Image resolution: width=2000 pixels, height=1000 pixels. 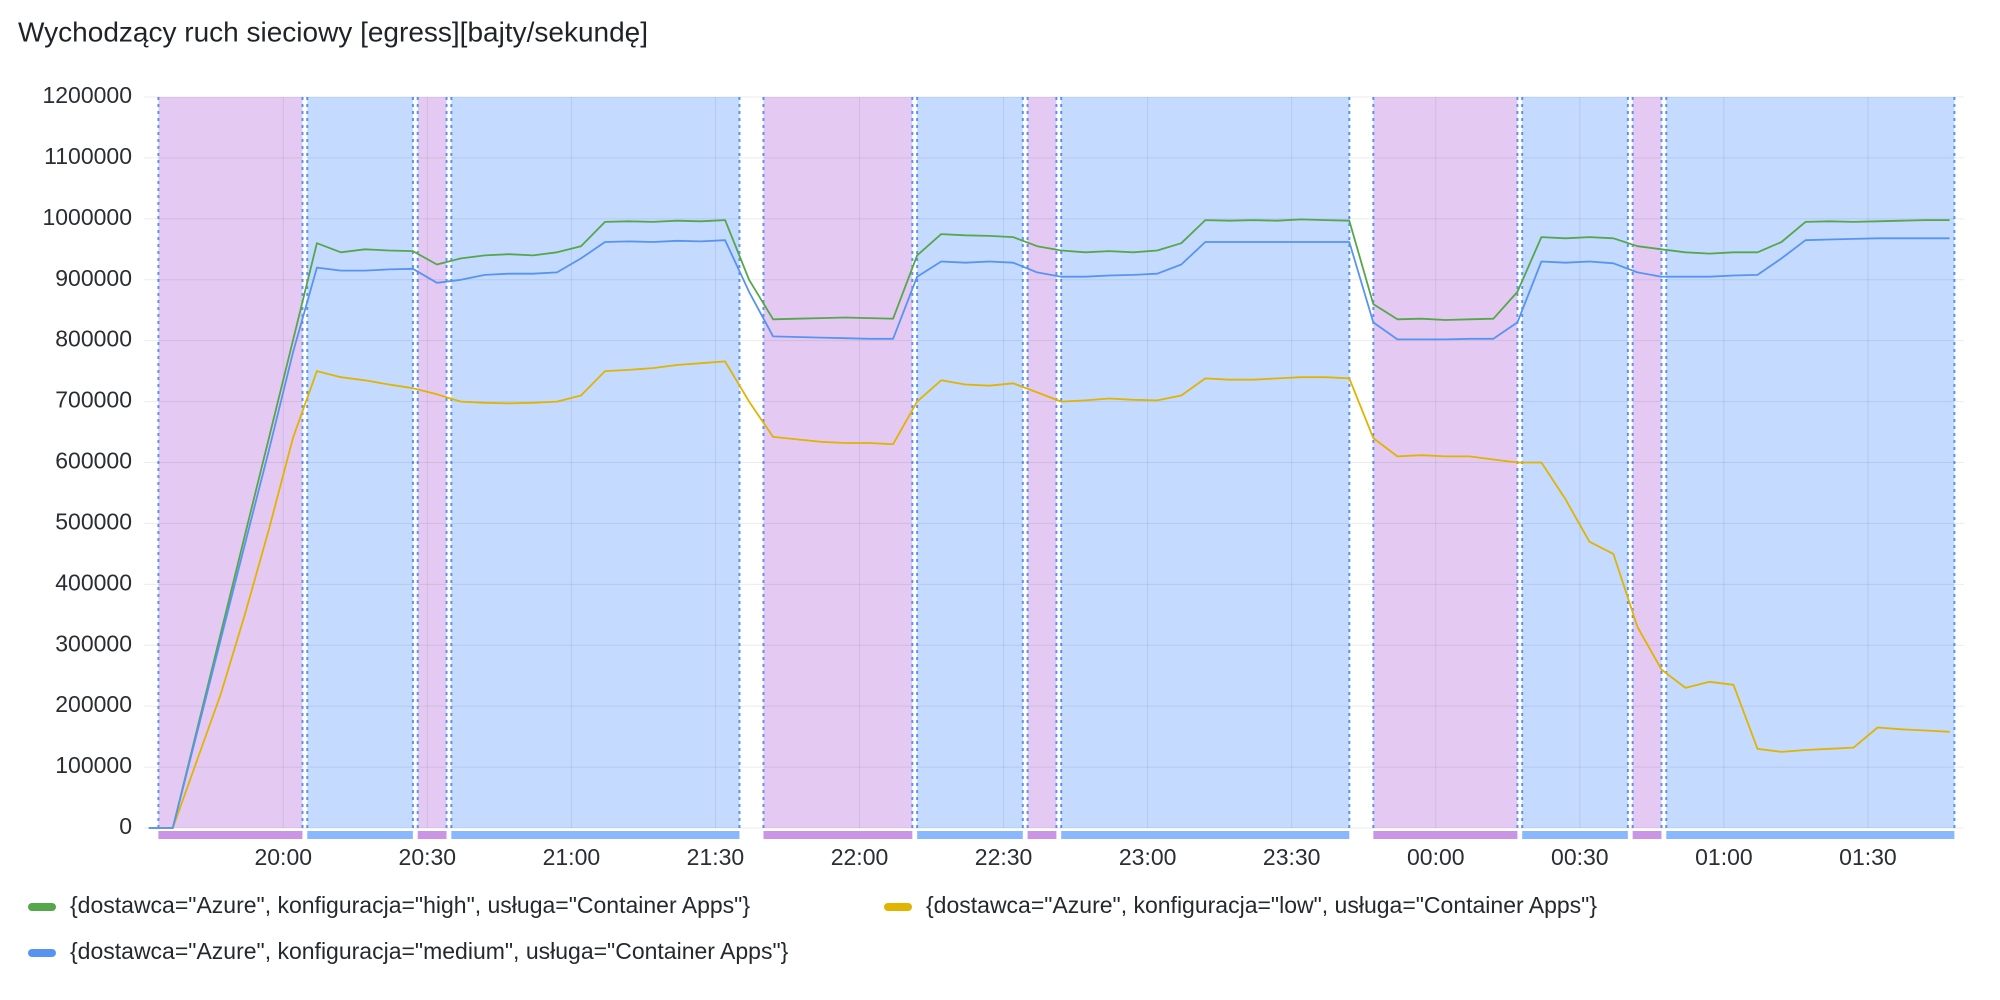 I want to click on x-tick-label: 01:30, so click(x=1868, y=857).